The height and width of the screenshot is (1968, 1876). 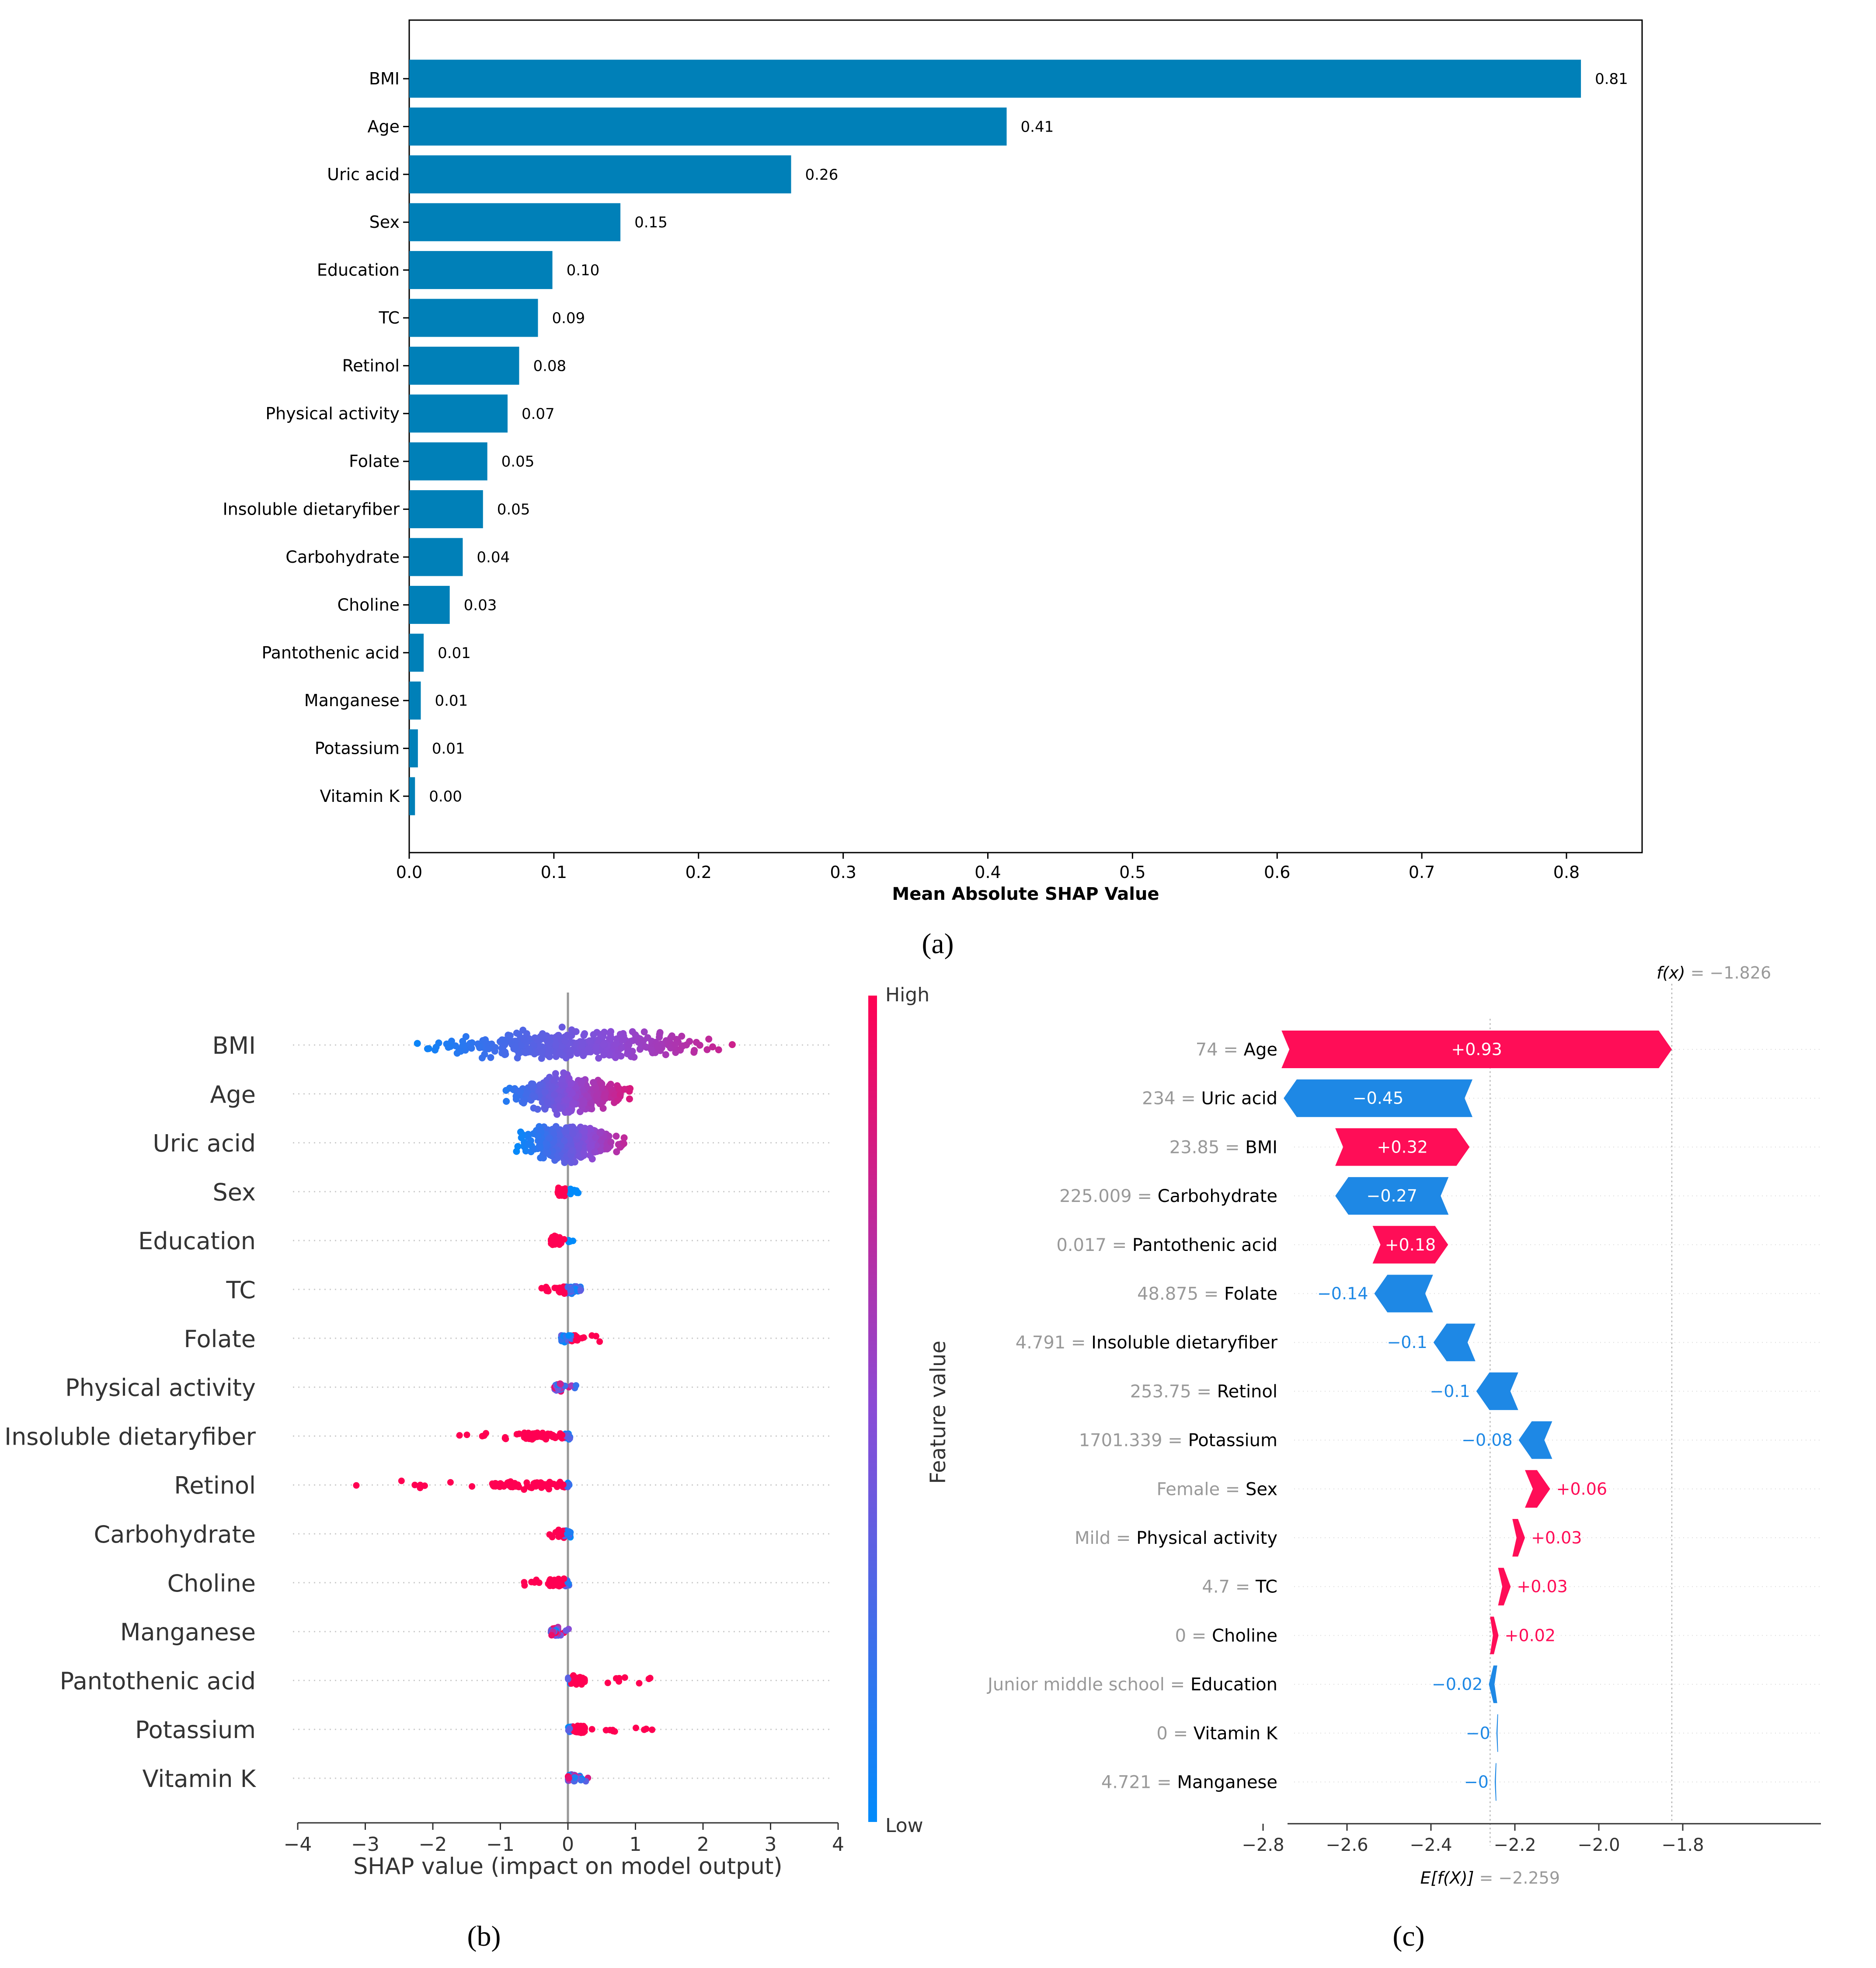 What do you see at coordinates (1178, 1441) in the screenshot?
I see `y-tick-label: 1701.339 = Potassium` at bounding box center [1178, 1441].